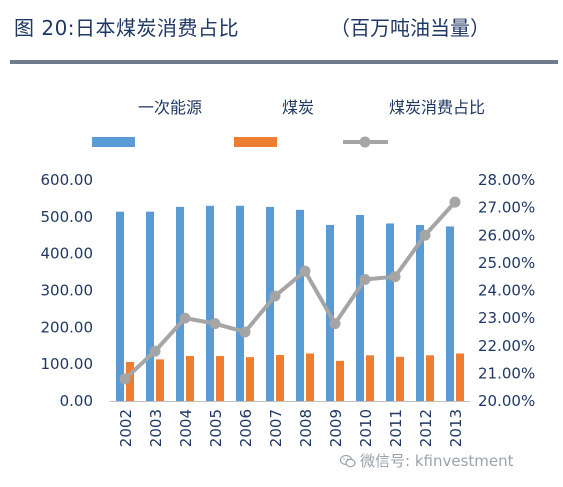  Describe the element at coordinates (255, 142) in the screenshot. I see `legend-coal-swatch` at that location.